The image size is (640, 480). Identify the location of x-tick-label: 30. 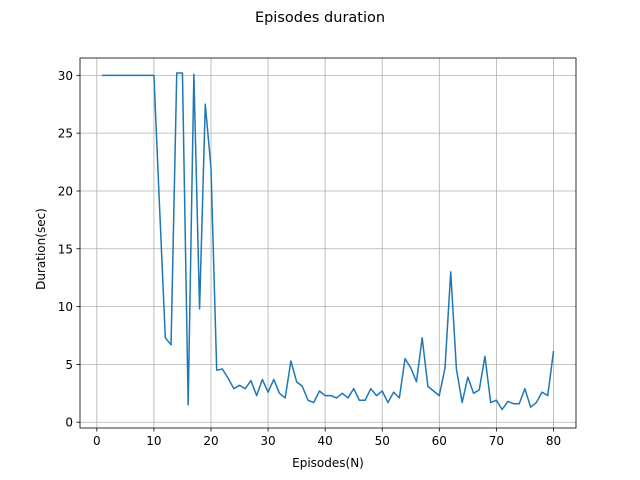
(267, 441).